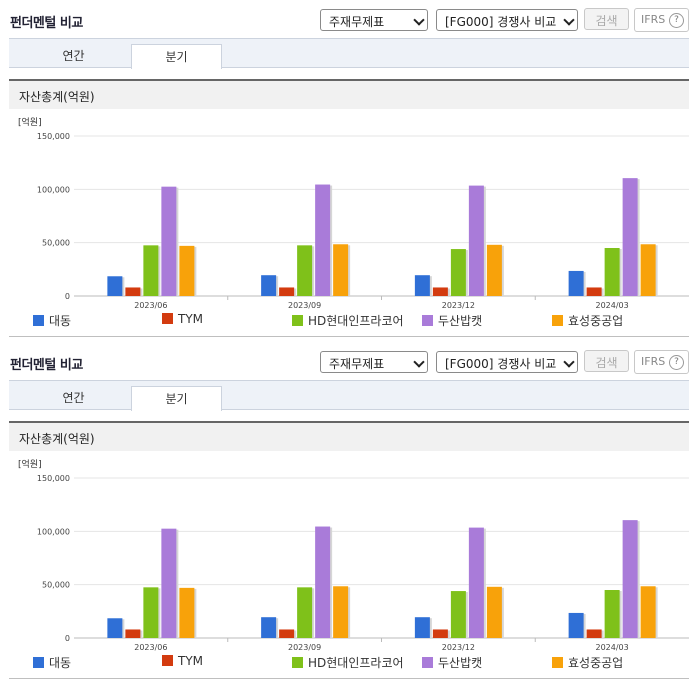 The width and height of the screenshot is (696, 684). I want to click on panel-title: 펀더멘털 비교, so click(46, 365).